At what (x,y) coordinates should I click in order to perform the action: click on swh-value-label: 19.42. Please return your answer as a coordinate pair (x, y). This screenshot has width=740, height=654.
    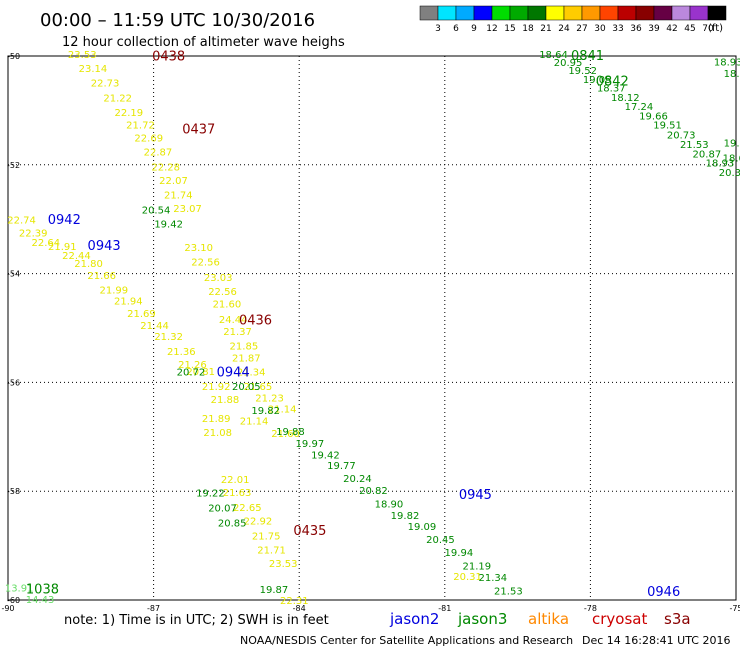
    Looking at the image, I should click on (168, 225).